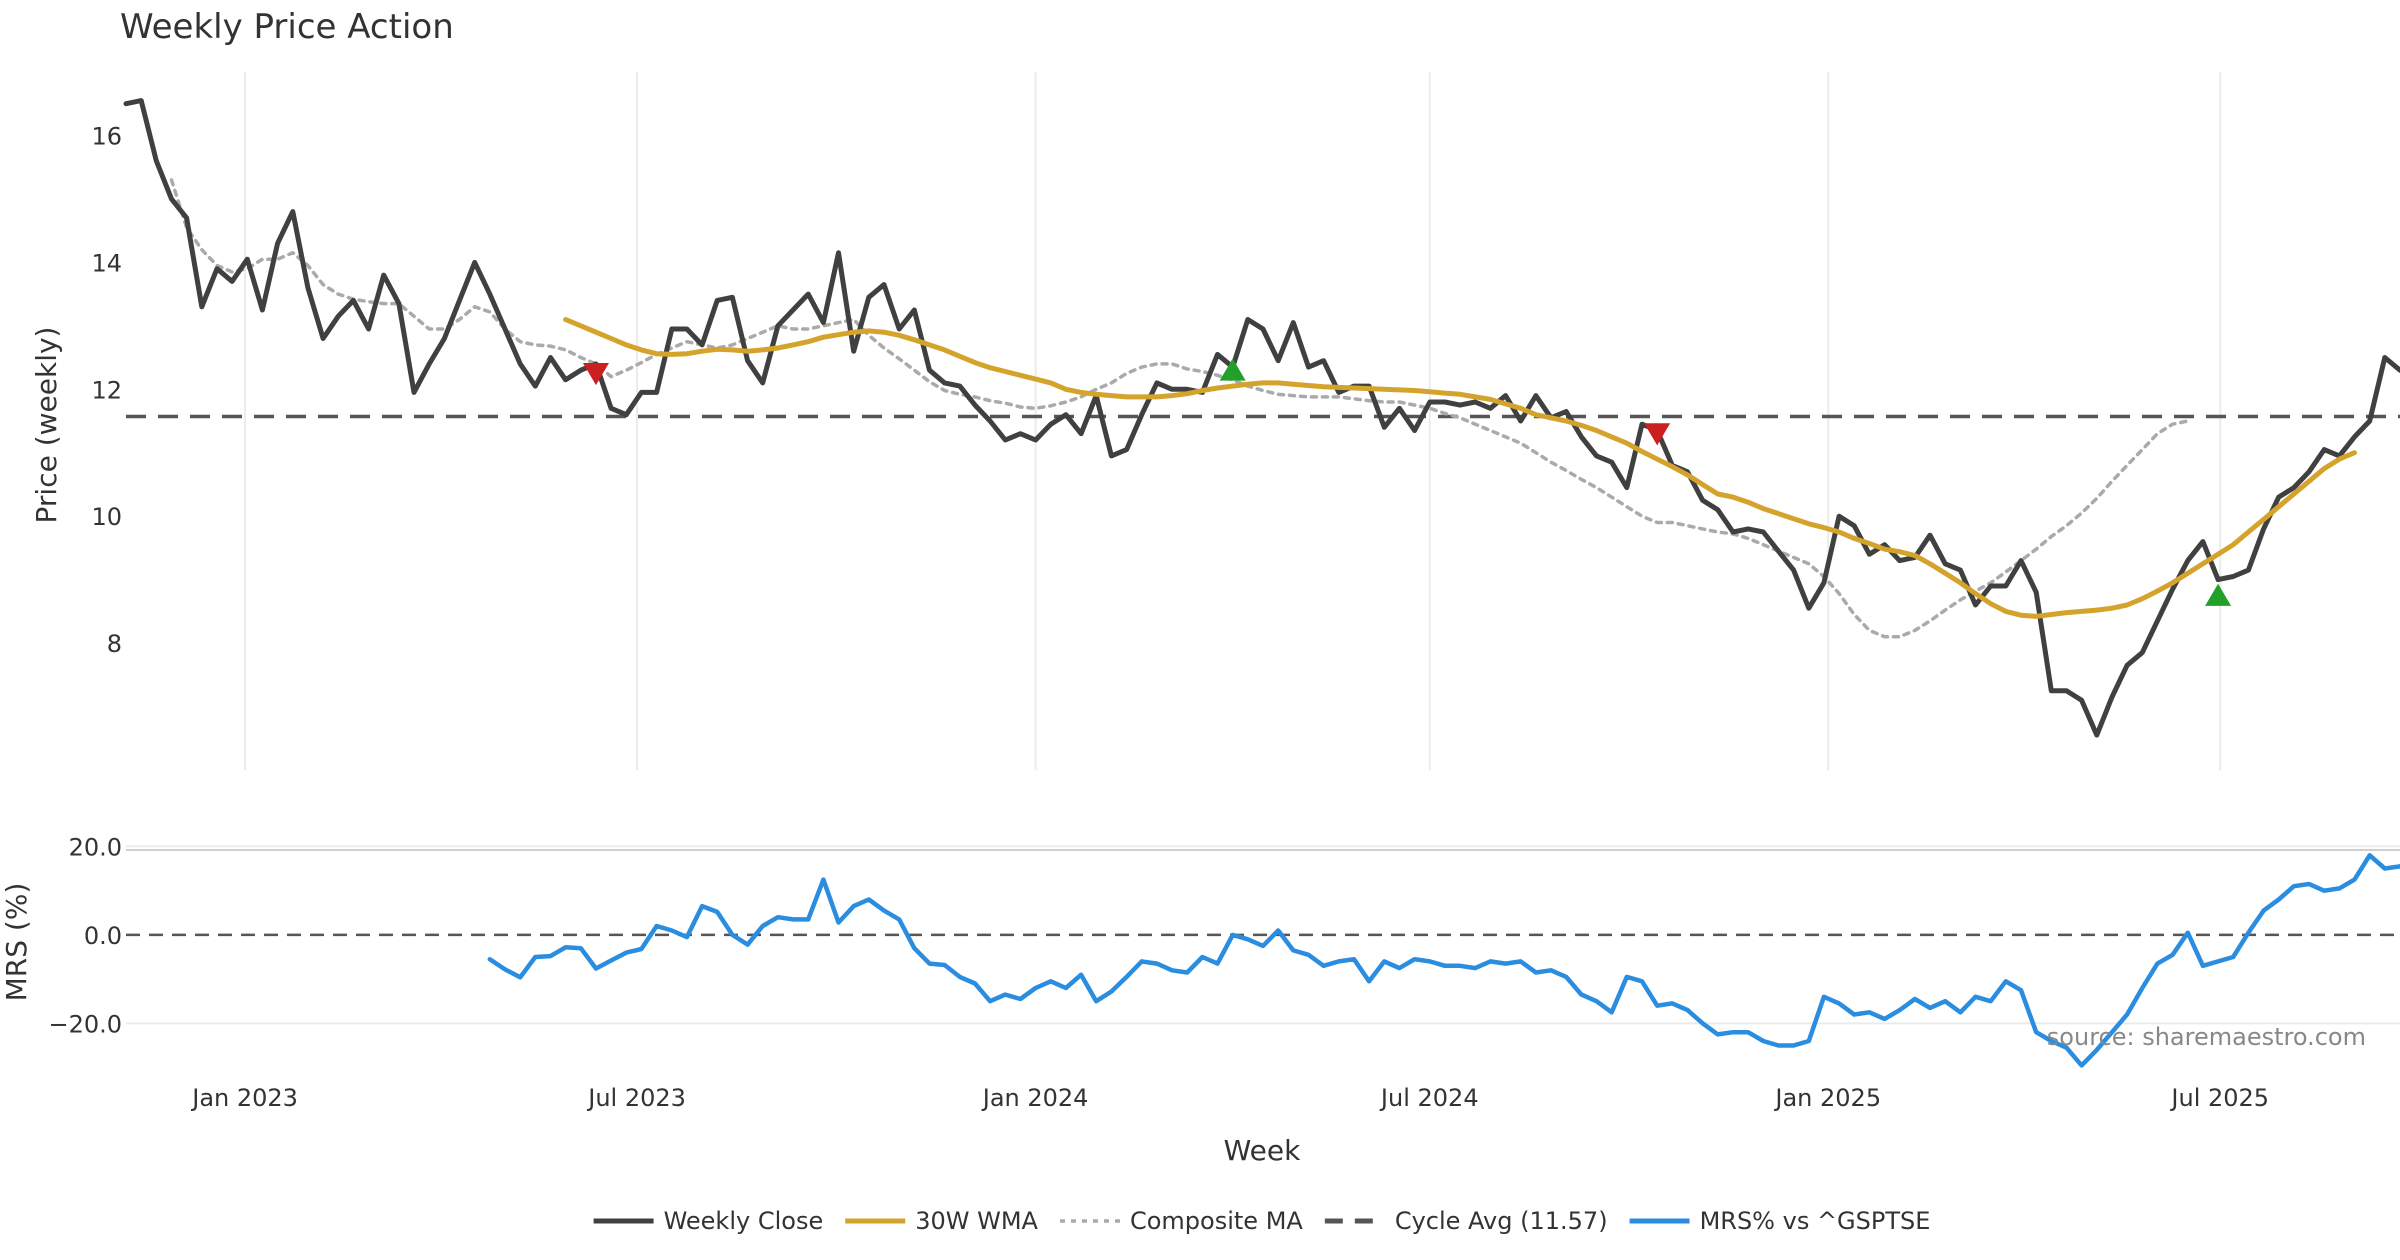  What do you see at coordinates (1501, 1221) in the screenshot?
I see `legend-label: Cycle Avg (11.57)` at bounding box center [1501, 1221].